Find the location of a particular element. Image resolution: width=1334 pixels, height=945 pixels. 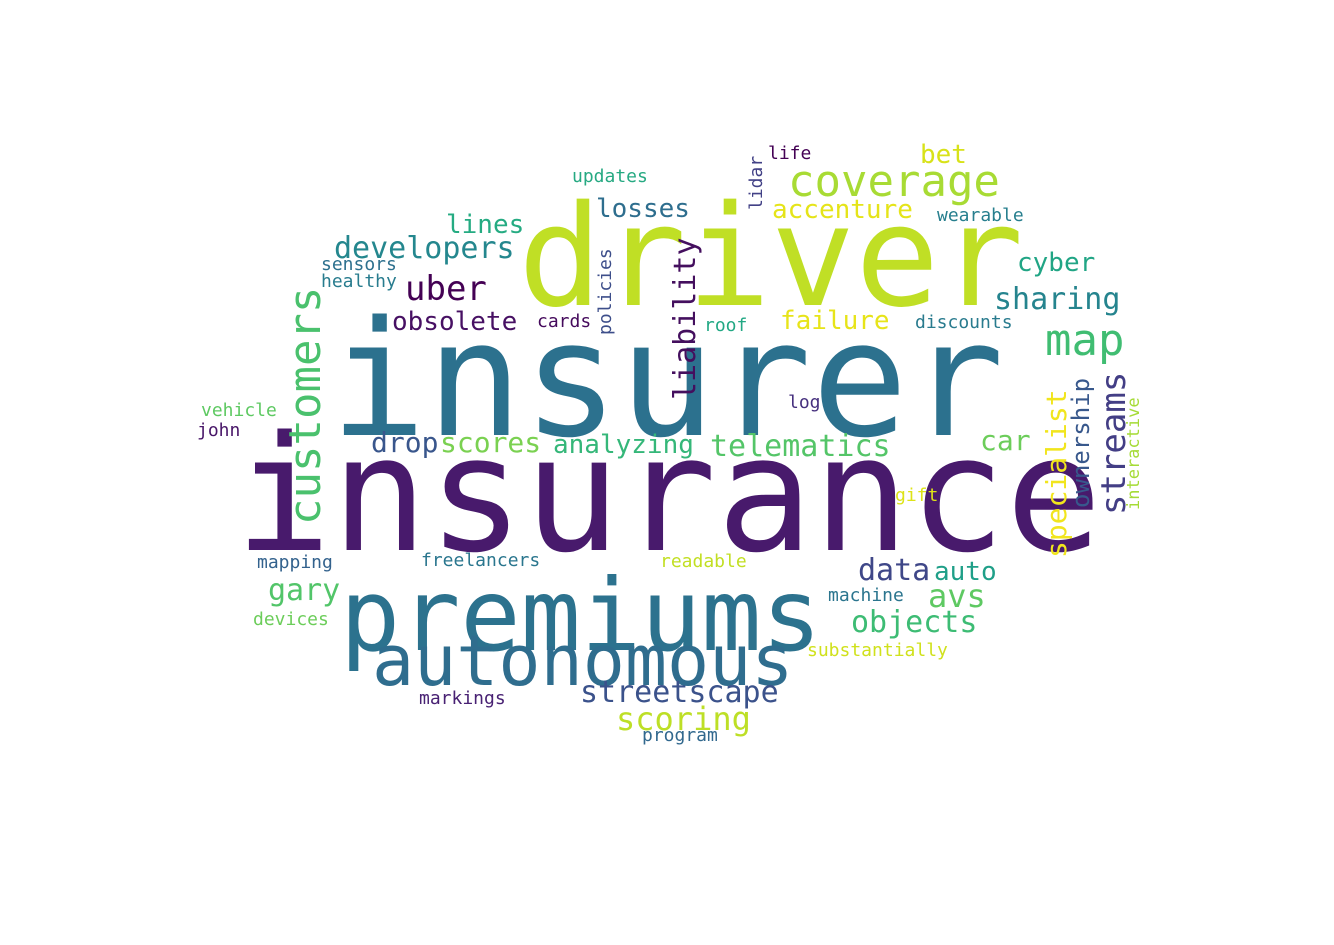

word-losses: losses is located at coordinates (643, 209).